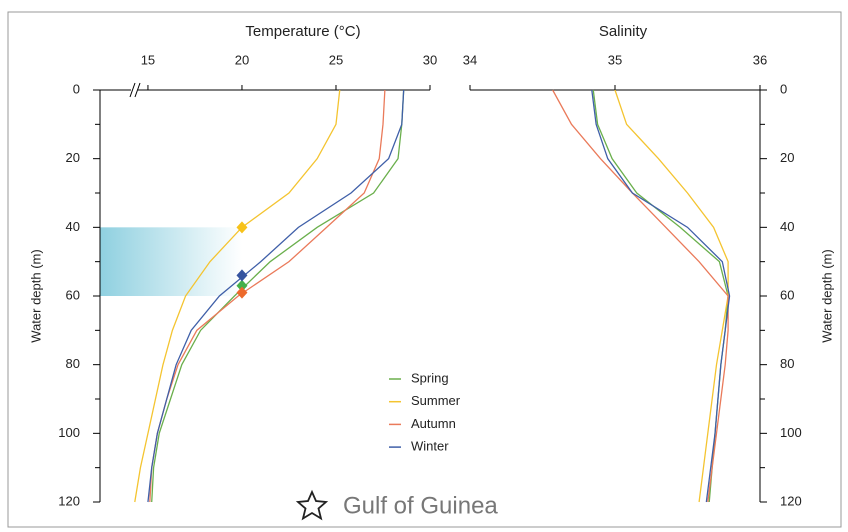 The width and height of the screenshot is (848, 532). Describe the element at coordinates (148, 59) in the screenshot. I see `x-tick-label: 15` at that location.